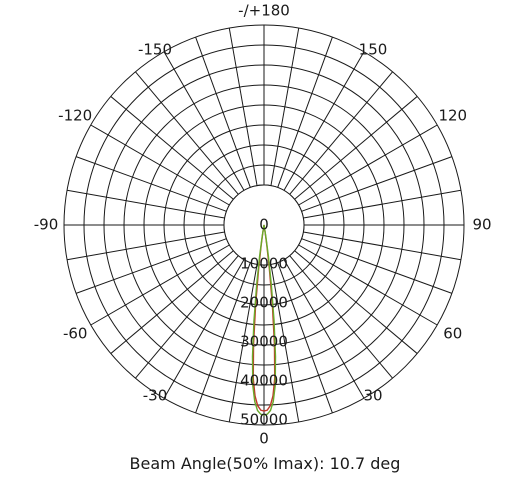  I want to click on radial-tick-label: 20000, so click(264, 303).